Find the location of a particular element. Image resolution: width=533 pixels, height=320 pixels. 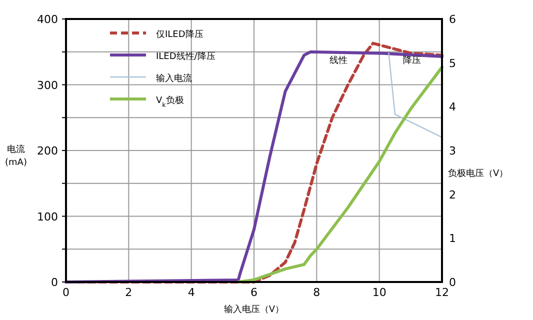

y-axis-title: 电流 (mA) is located at coordinates (16, 156).